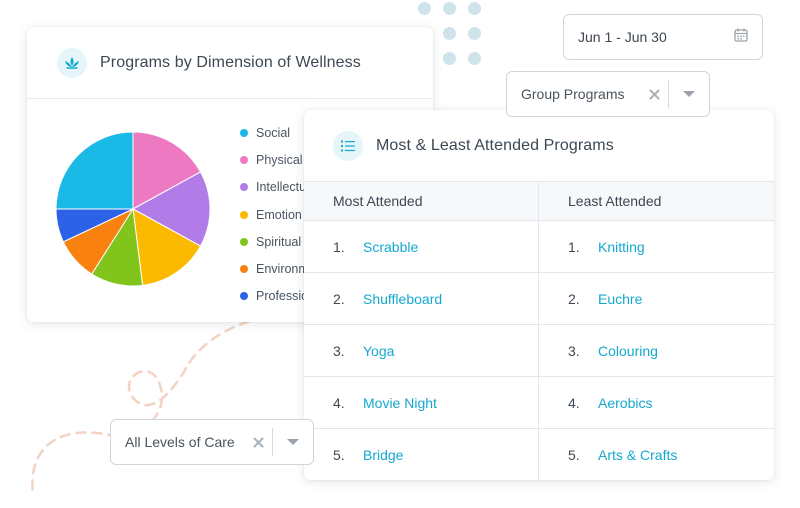  Describe the element at coordinates (625, 403) in the screenshot. I see `program-link: Aerobics` at that location.